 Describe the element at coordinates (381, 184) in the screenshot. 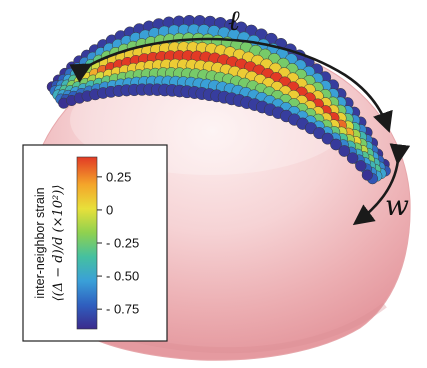

I see `width-arrow` at that location.